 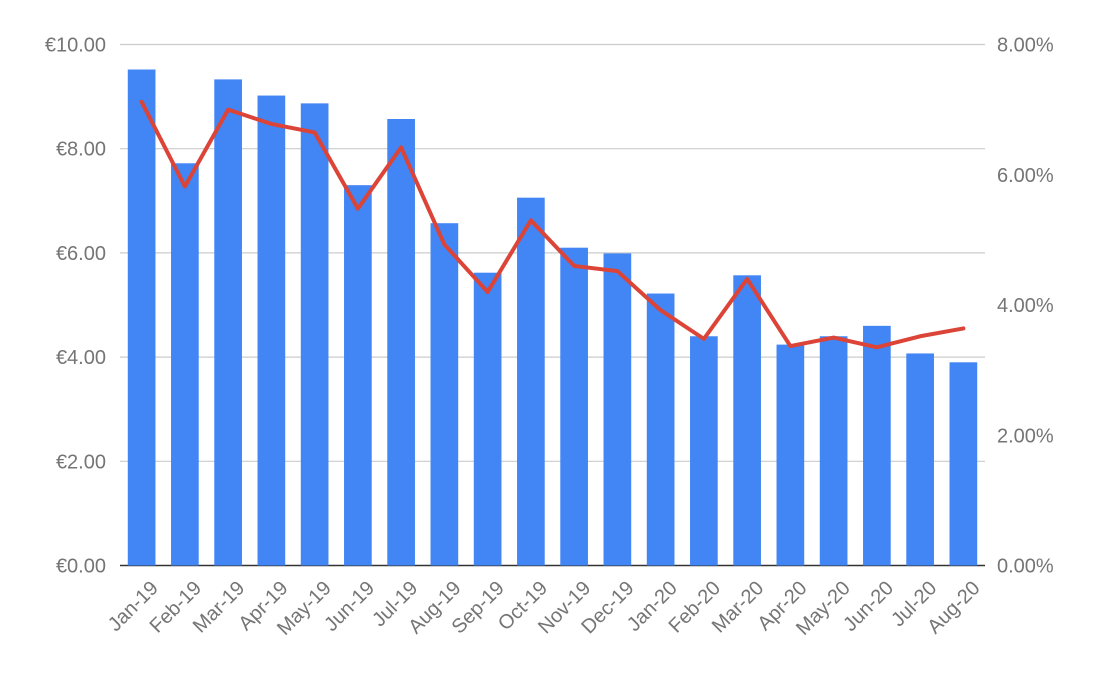 What do you see at coordinates (81, 254) in the screenshot?
I see `left-y-tick-label: €6.00` at bounding box center [81, 254].